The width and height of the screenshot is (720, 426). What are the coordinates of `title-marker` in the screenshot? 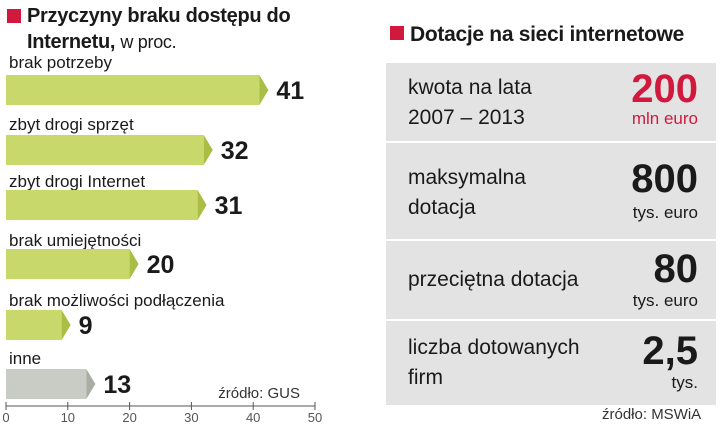 It's located at (14, 16).